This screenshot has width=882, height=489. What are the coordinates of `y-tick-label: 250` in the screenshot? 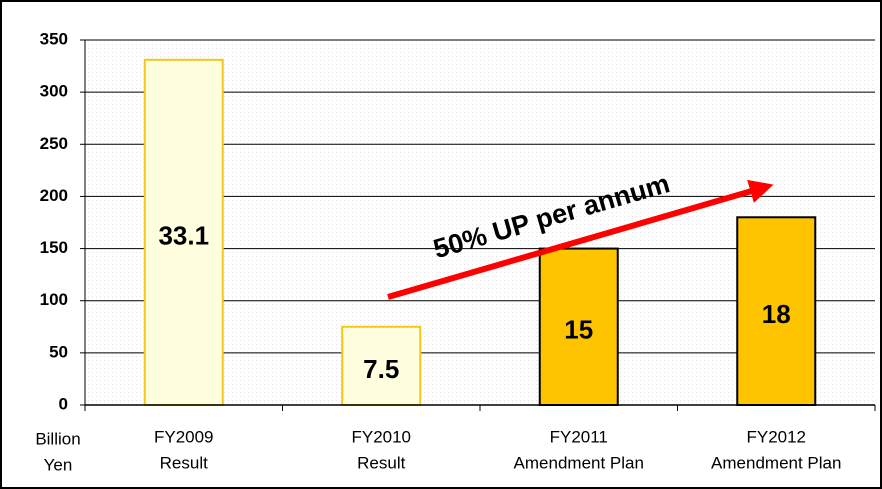 It's located at (54, 143).